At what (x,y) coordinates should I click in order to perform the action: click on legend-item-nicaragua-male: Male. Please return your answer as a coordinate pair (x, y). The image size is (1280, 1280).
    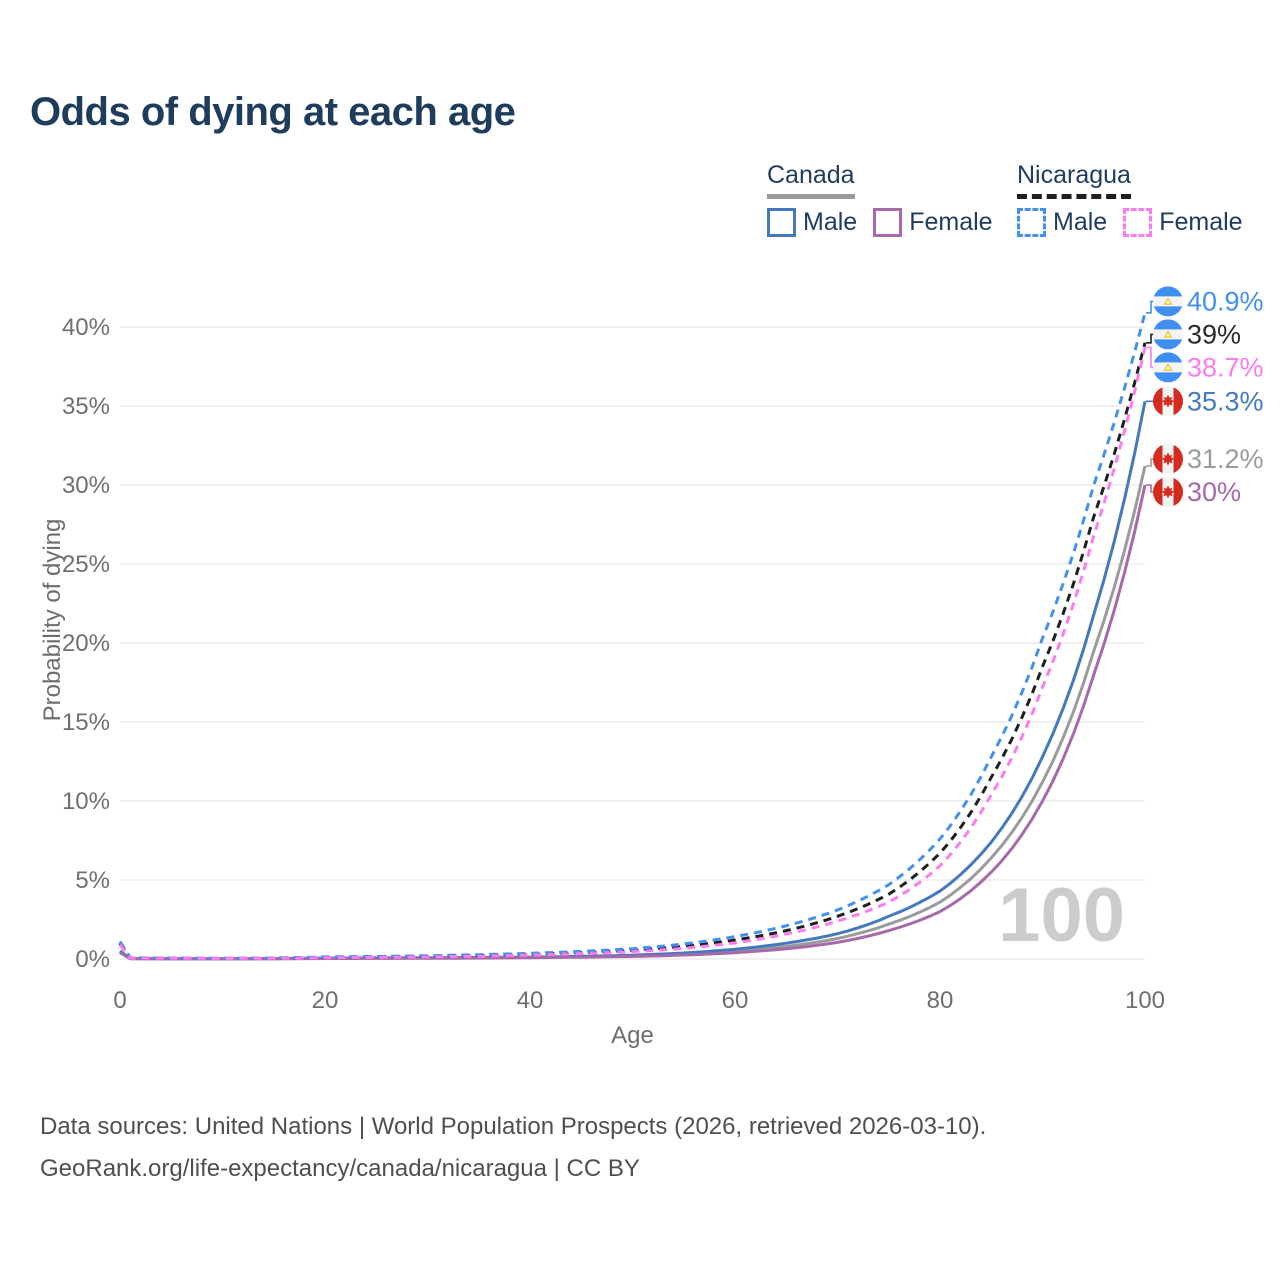
    Looking at the image, I should click on (1062, 222).